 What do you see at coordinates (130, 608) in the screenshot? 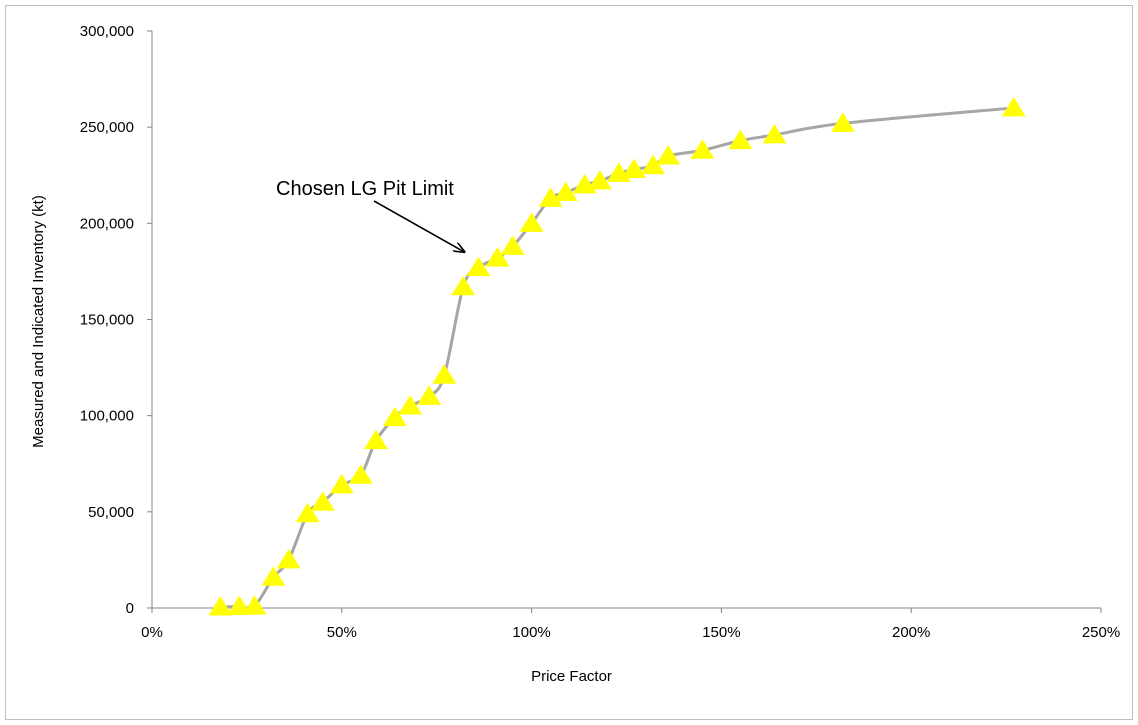
I see `y-tick-label: 0` at bounding box center [130, 608].